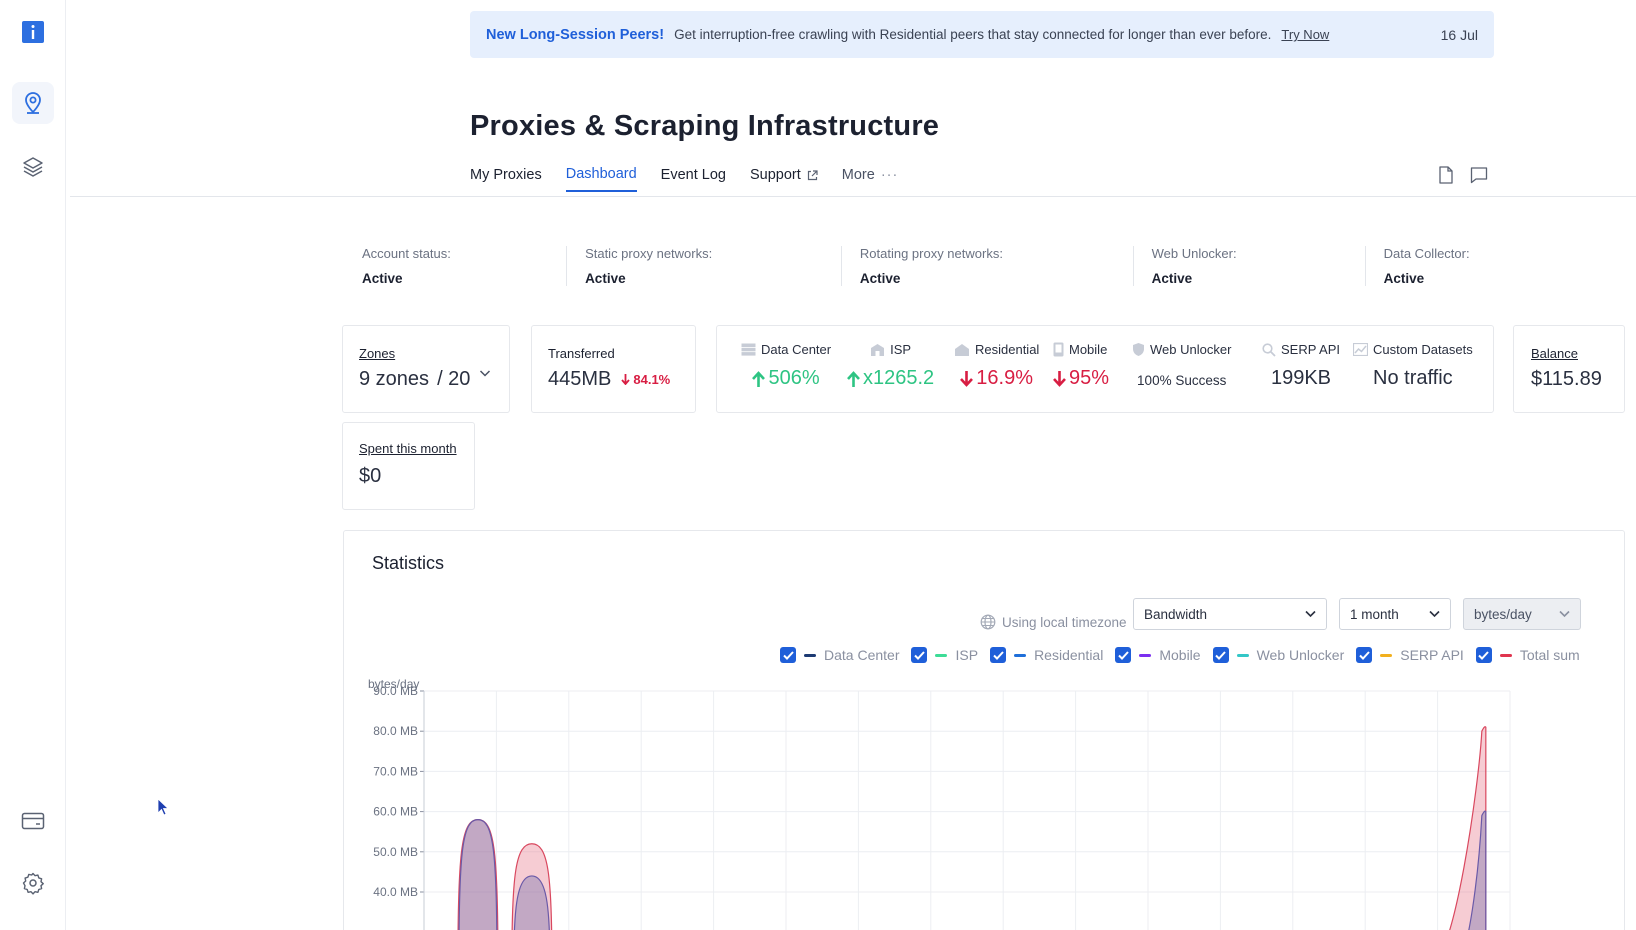 This screenshot has width=1636, height=930. Describe the element at coordinates (163, 807) in the screenshot. I see `mouse-cursor-icon` at that location.